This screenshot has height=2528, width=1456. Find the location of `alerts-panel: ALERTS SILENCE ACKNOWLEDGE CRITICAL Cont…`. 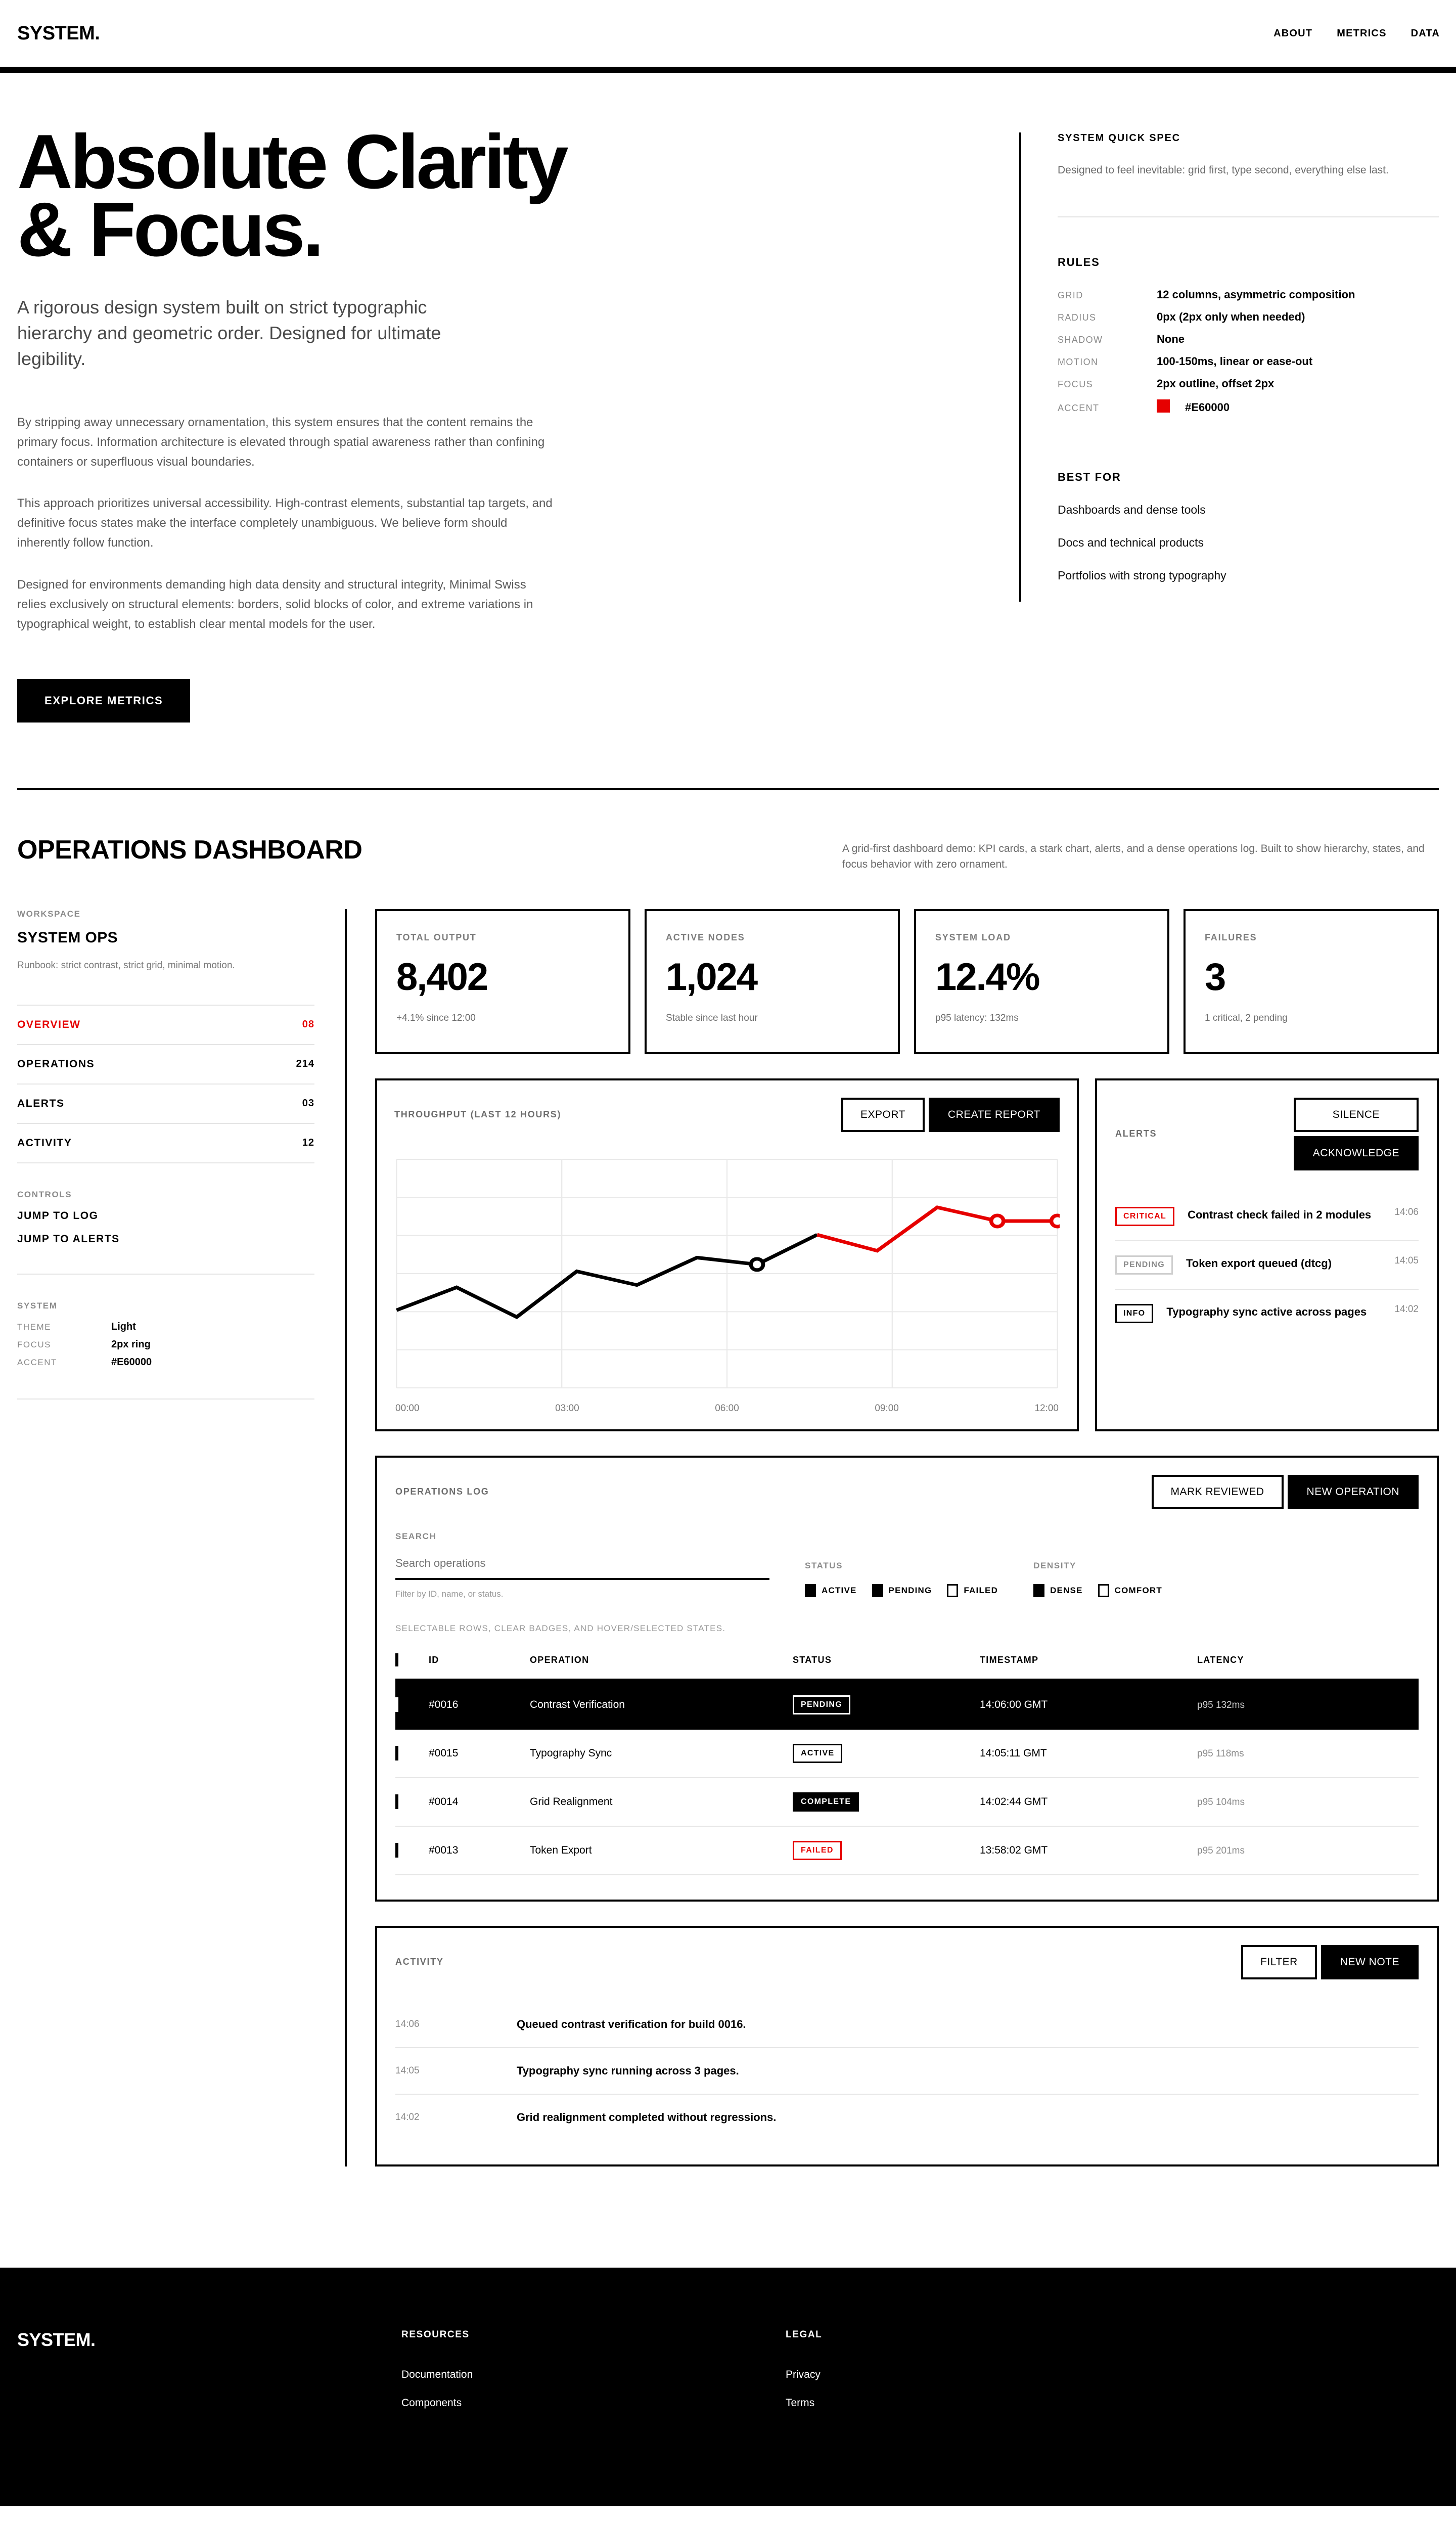

alerts-panel: ALERTS SILENCE ACKNOWLEDGE CRITICAL Cont… is located at coordinates (1267, 1255).